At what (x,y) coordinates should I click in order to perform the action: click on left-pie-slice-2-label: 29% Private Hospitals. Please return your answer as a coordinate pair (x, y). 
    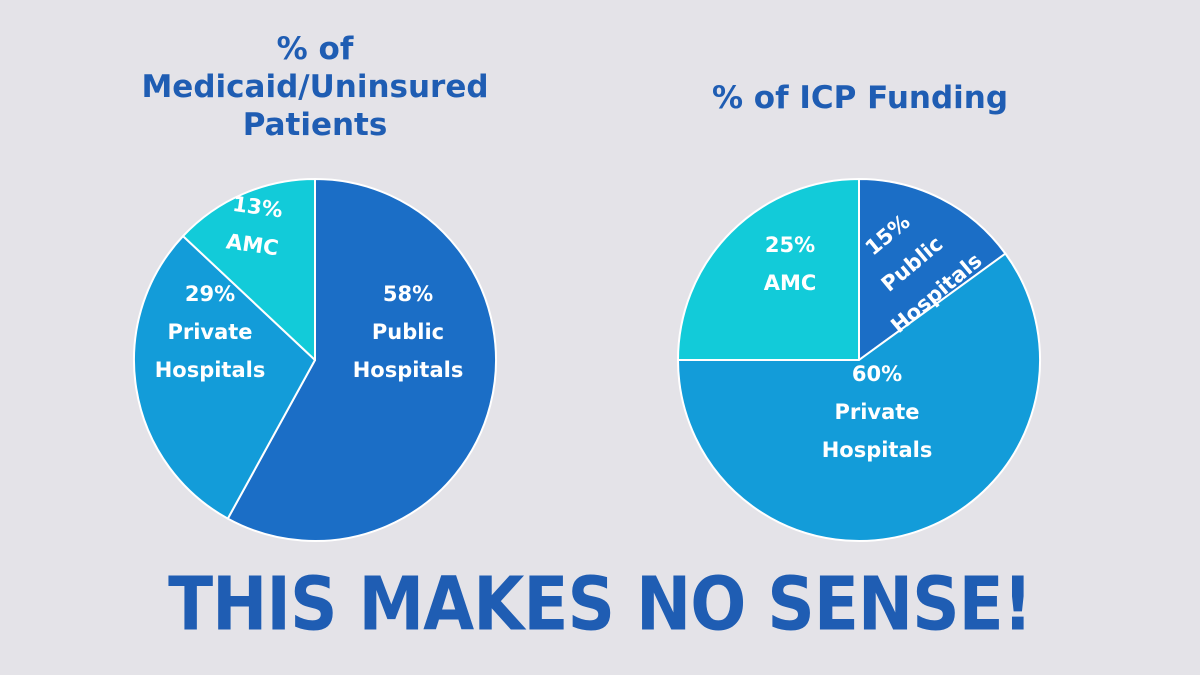
    Looking at the image, I should click on (210, 332).